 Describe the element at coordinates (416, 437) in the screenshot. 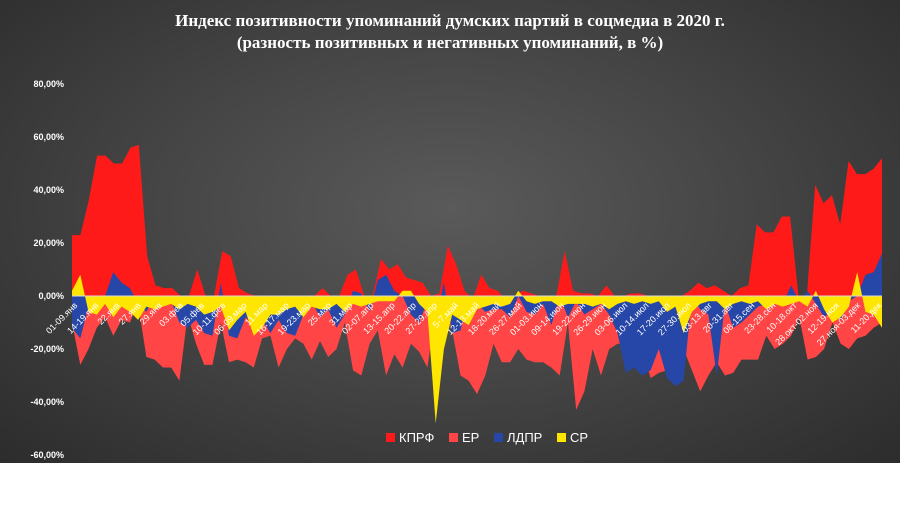

I see `legend-label: КПРФ` at that location.